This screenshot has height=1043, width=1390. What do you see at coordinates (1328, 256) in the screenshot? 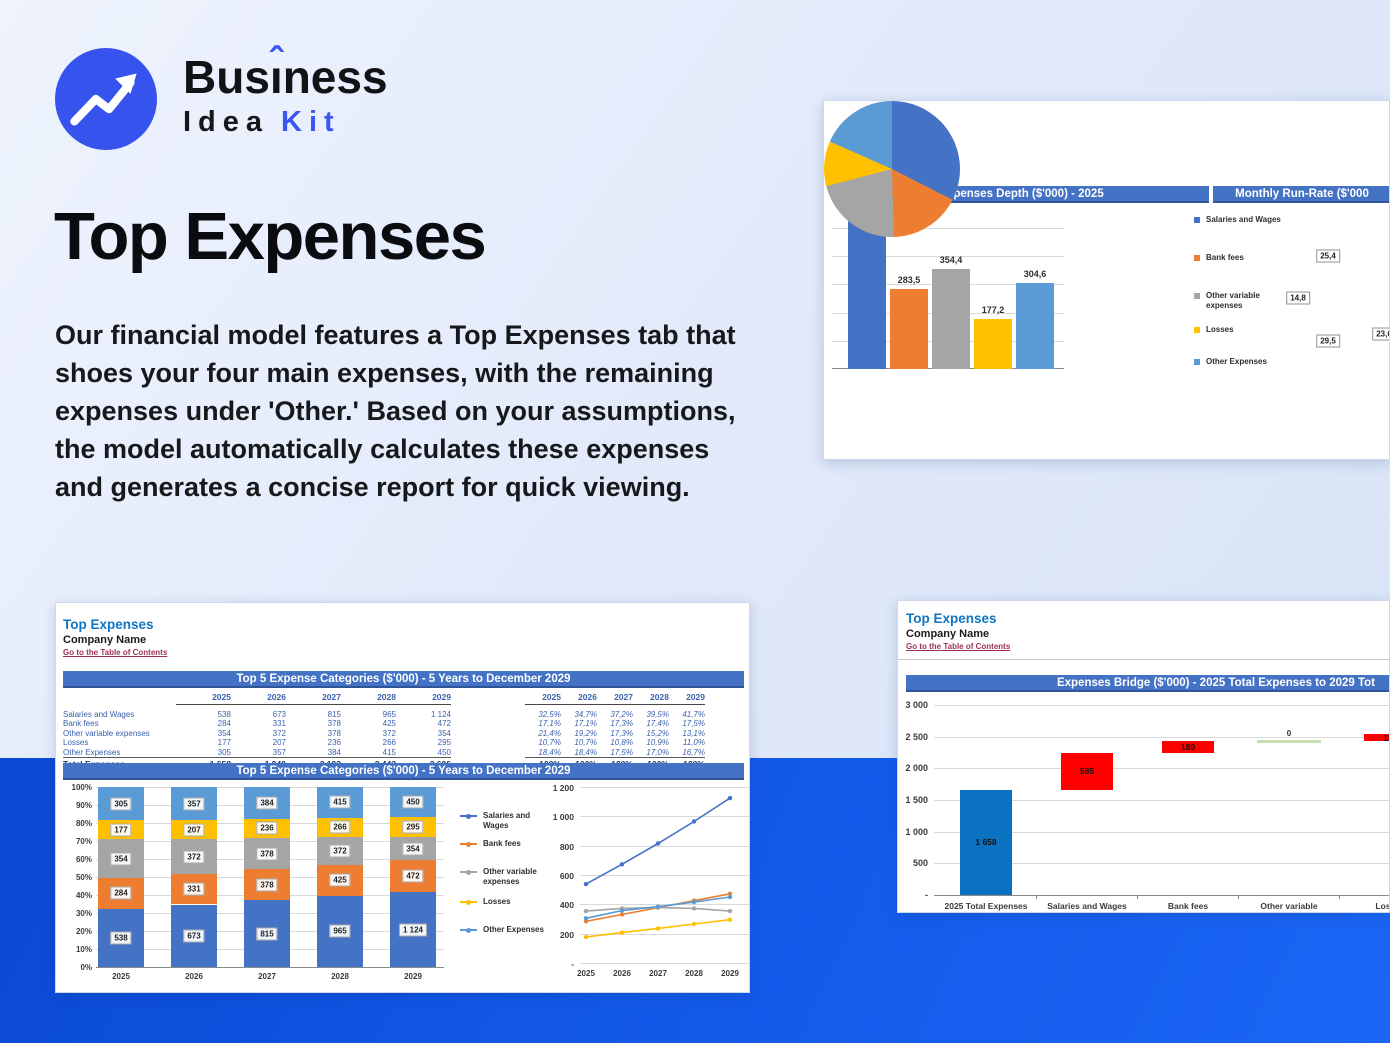
I see `pie-slice-label: 25,4` at bounding box center [1328, 256].